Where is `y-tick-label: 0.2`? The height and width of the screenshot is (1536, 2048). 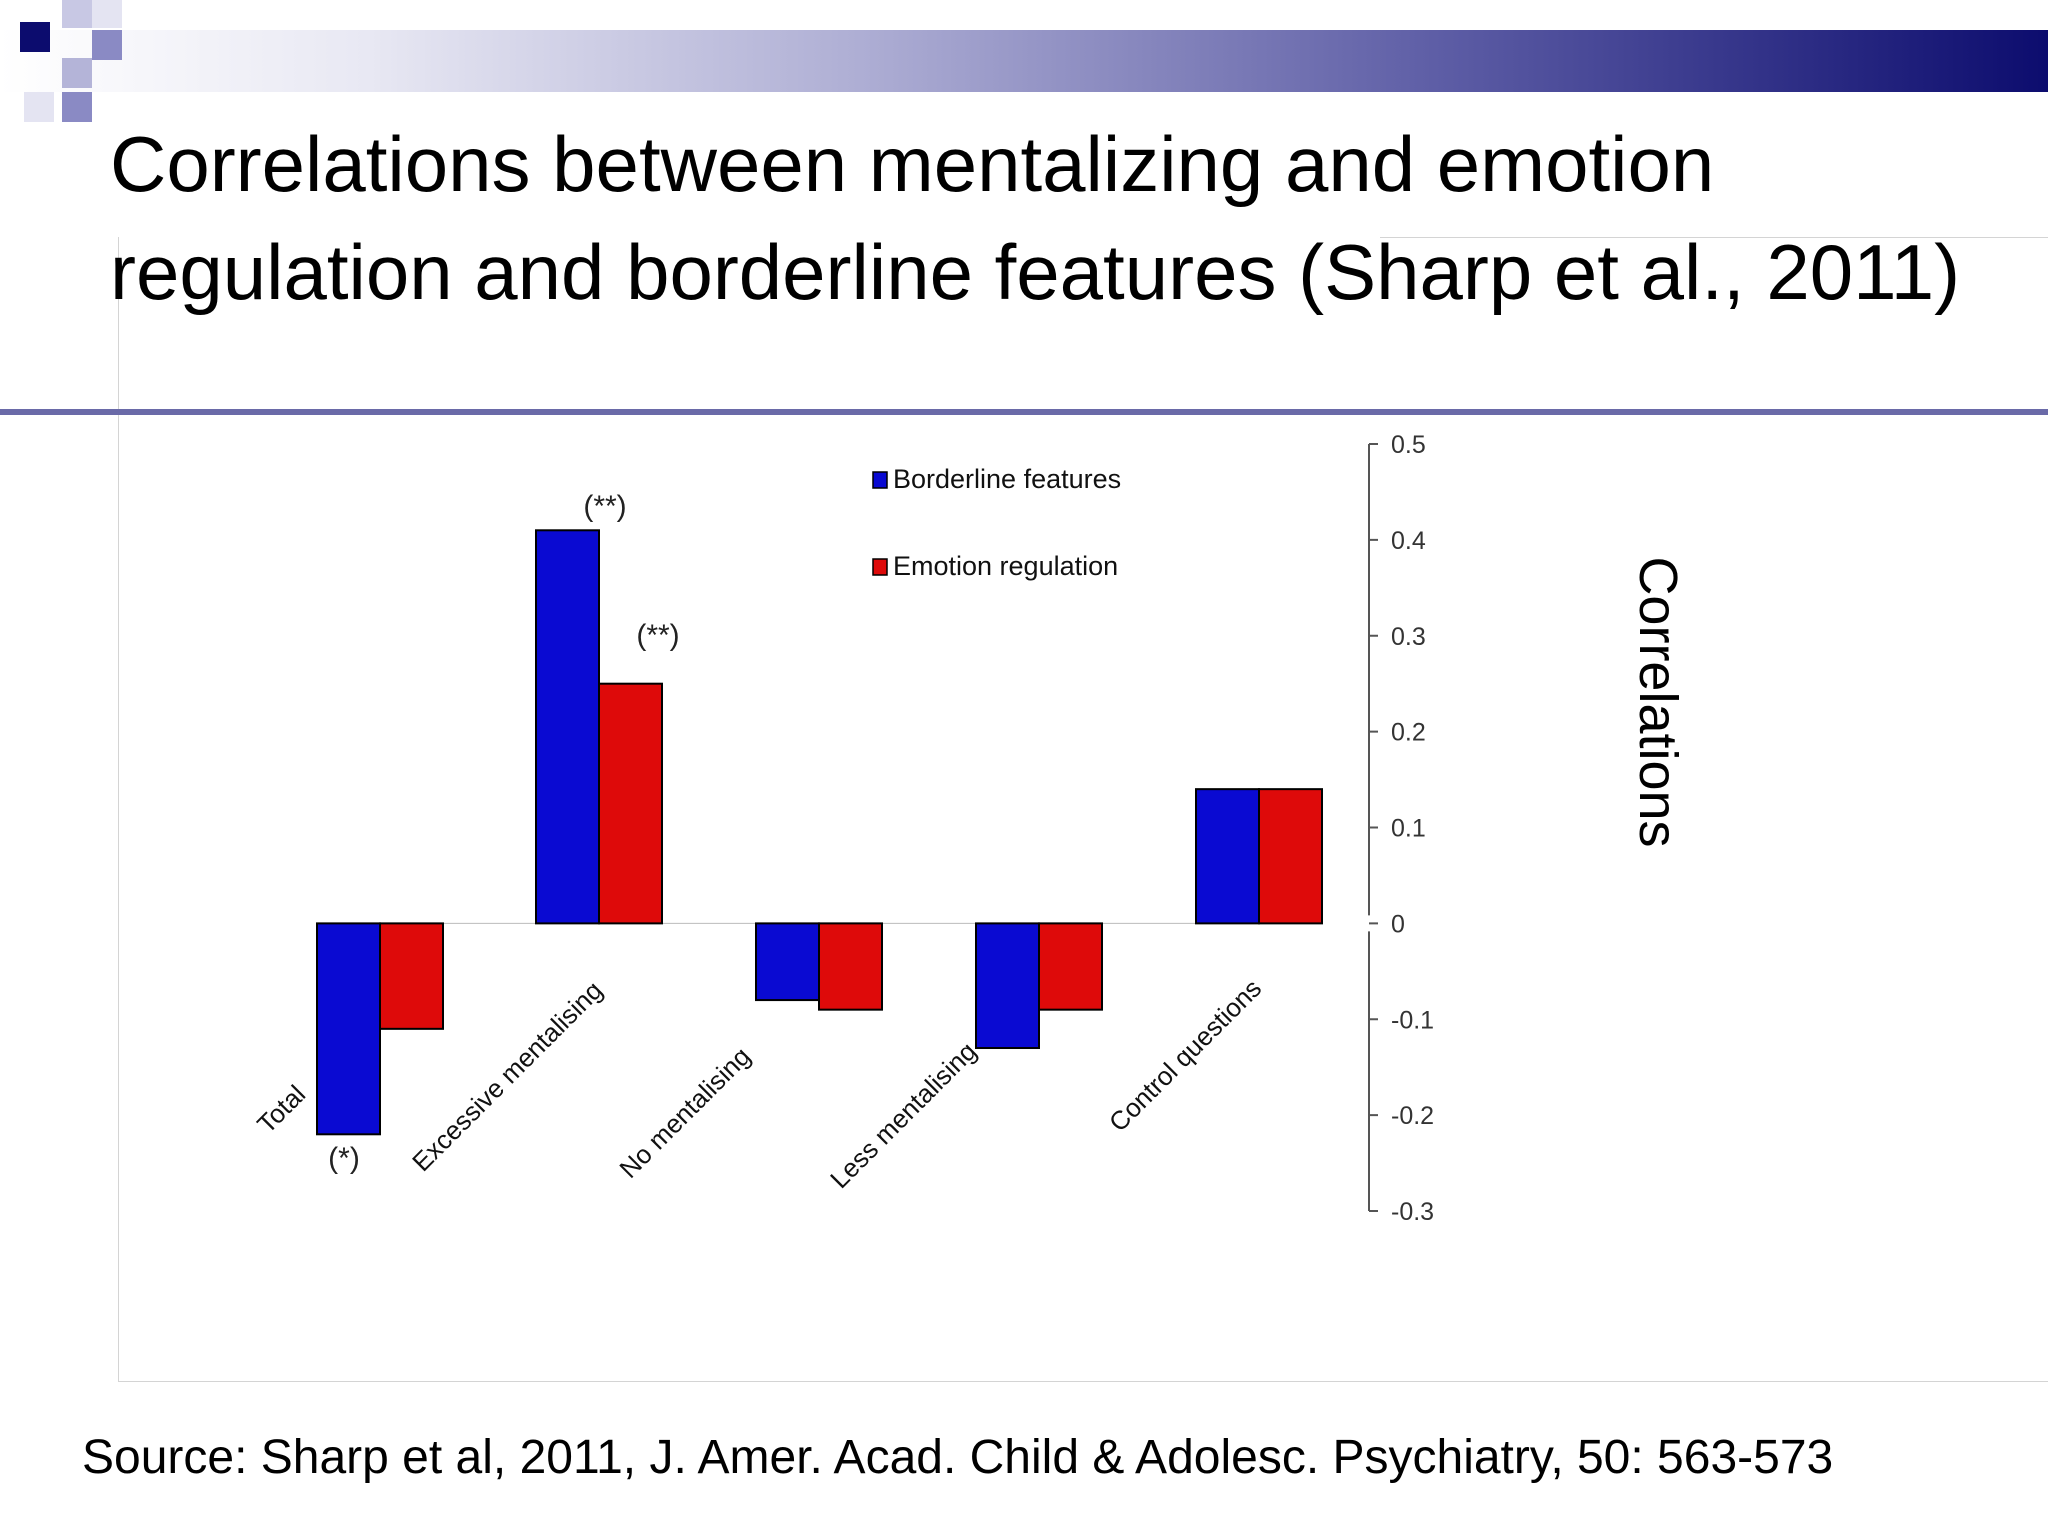
y-tick-label: 0.2 is located at coordinates (1408, 733).